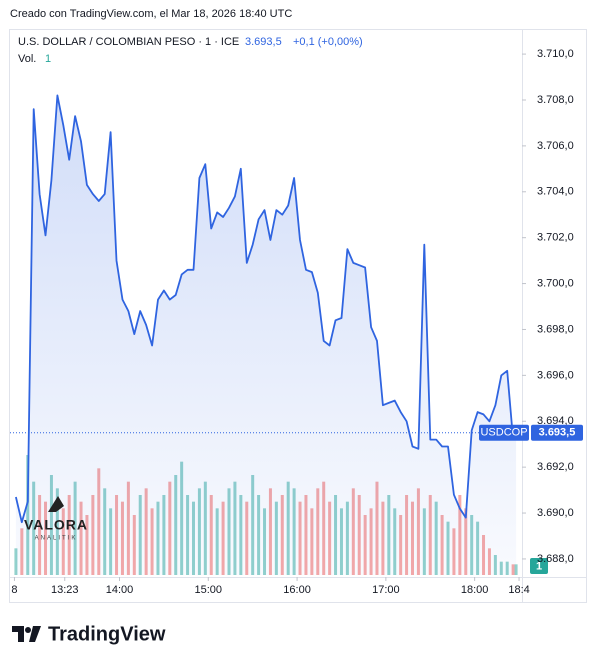 Image resolution: width=598 pixels, height=664 pixels. Describe the element at coordinates (555, 146) in the screenshot. I see `y-tick-label: 3.706,0` at that location.